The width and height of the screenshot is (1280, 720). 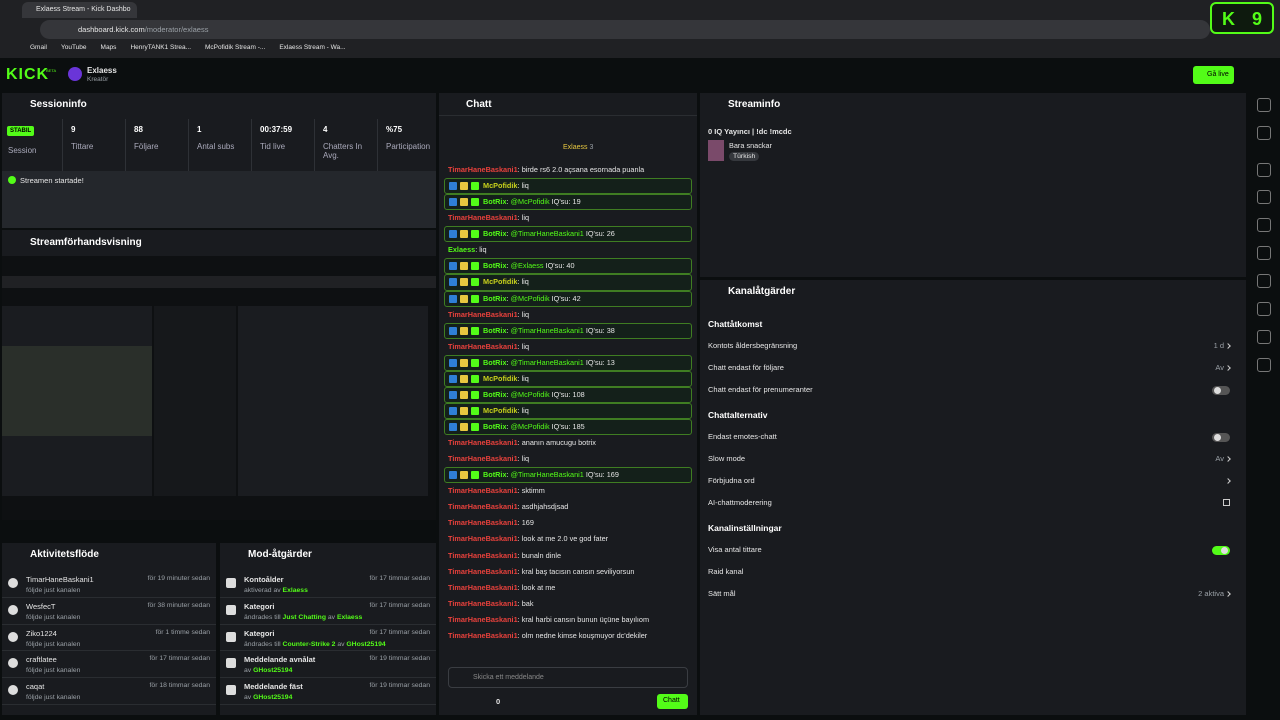 I want to click on stat-cell: 4 Chatters In Avg., so click(x=345, y=145).